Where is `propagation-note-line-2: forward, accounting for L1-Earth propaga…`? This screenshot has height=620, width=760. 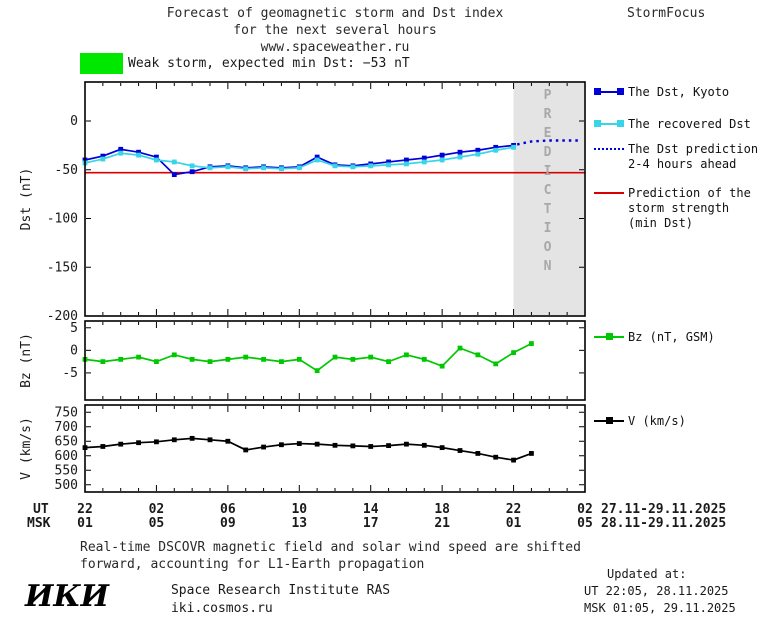 propagation-note-line-2: forward, accounting for L1-Earth propaga… is located at coordinates (252, 564).